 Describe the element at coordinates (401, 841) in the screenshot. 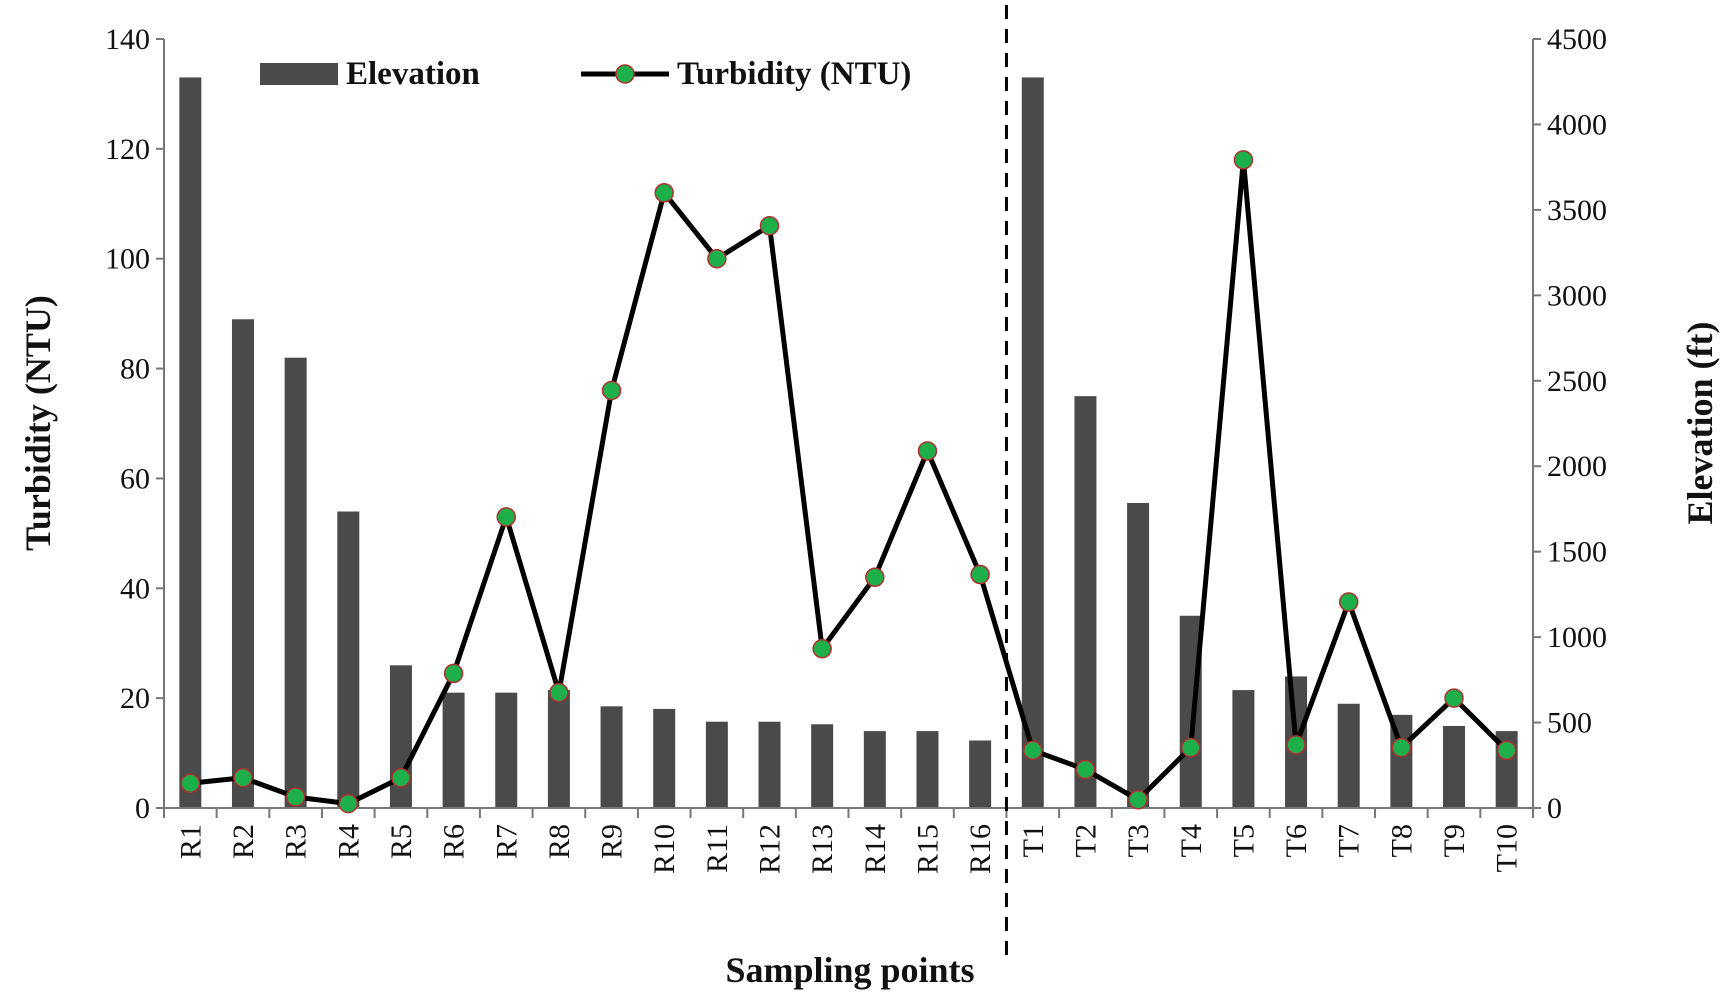

I see `x-tick-label: R5` at that location.